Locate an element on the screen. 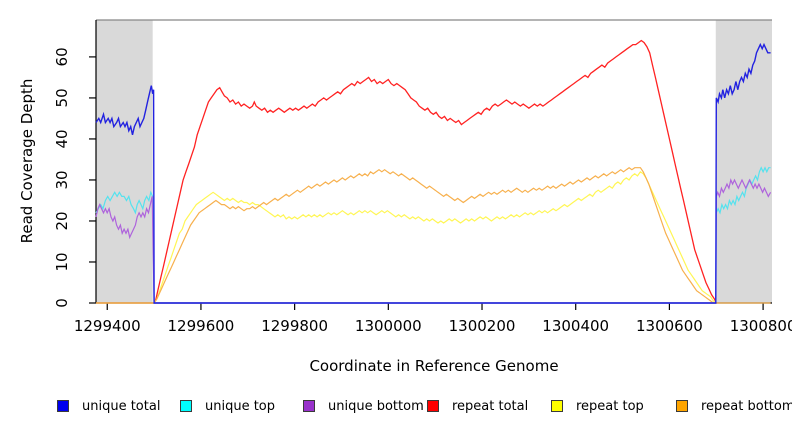 Image resolution: width=792 pixels, height=432 pixels. legend-label: unique total is located at coordinates (121, 406).